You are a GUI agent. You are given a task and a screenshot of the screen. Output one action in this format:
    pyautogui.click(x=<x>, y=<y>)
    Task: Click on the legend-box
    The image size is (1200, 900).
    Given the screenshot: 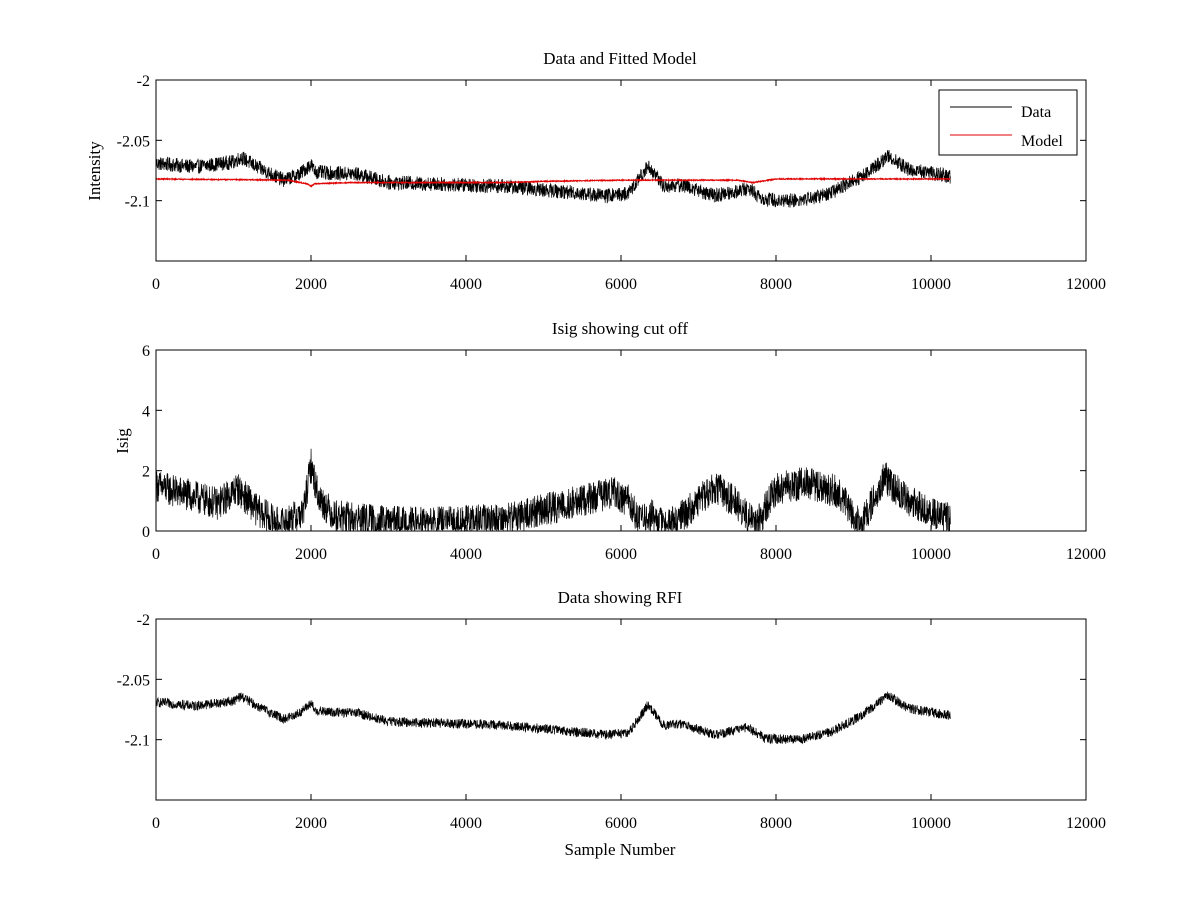 What is the action you would take?
    pyautogui.click(x=1008, y=122)
    